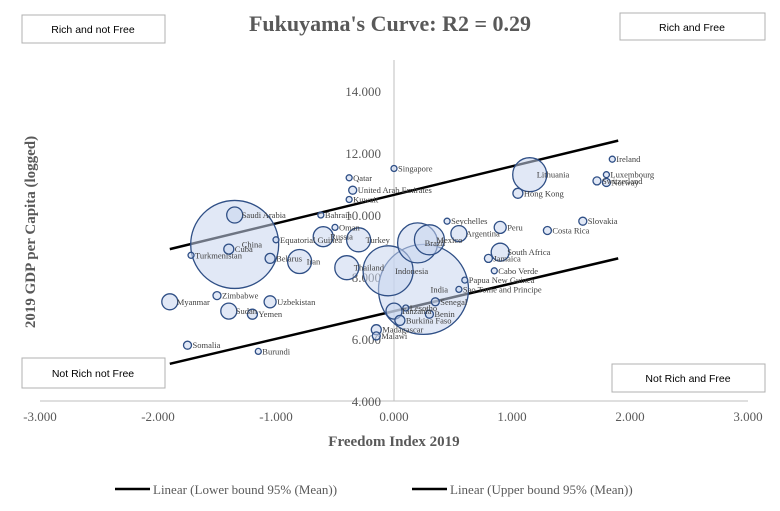 Image resolution: width=780 pixels, height=511 pixels. Describe the element at coordinates (314, 262) in the screenshot. I see `point-label: Iran` at that location.